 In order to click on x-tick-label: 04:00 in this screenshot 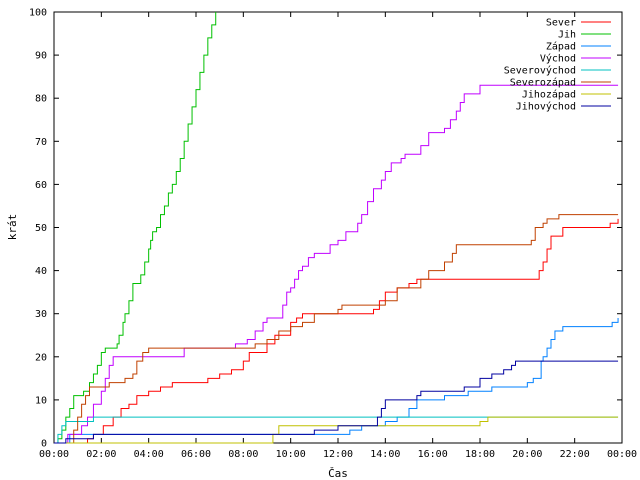, I will do `click(149, 454)`.